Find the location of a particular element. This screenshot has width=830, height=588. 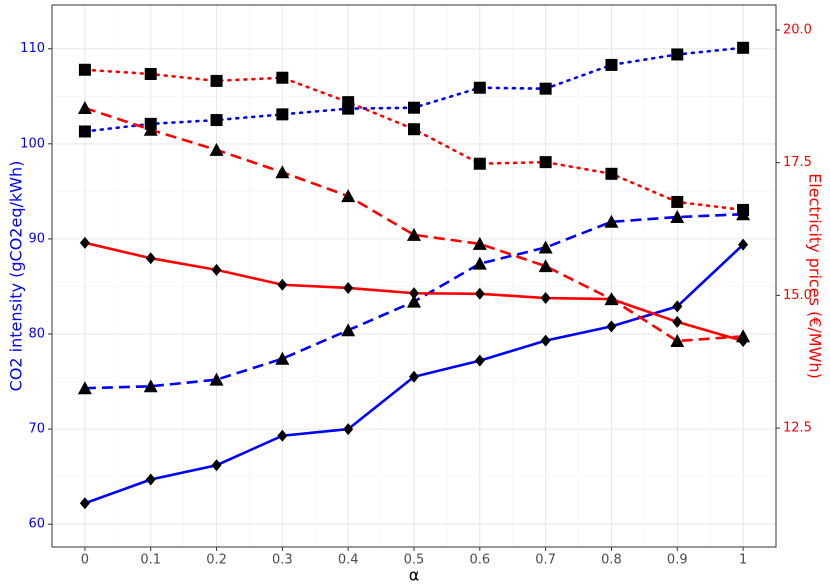

y-tick-label: 100 is located at coordinates (32, 143).